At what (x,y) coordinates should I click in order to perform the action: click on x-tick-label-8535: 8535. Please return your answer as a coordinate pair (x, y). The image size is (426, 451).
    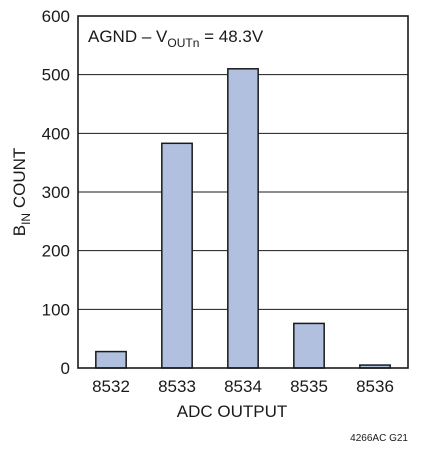
    Looking at the image, I should click on (309, 386).